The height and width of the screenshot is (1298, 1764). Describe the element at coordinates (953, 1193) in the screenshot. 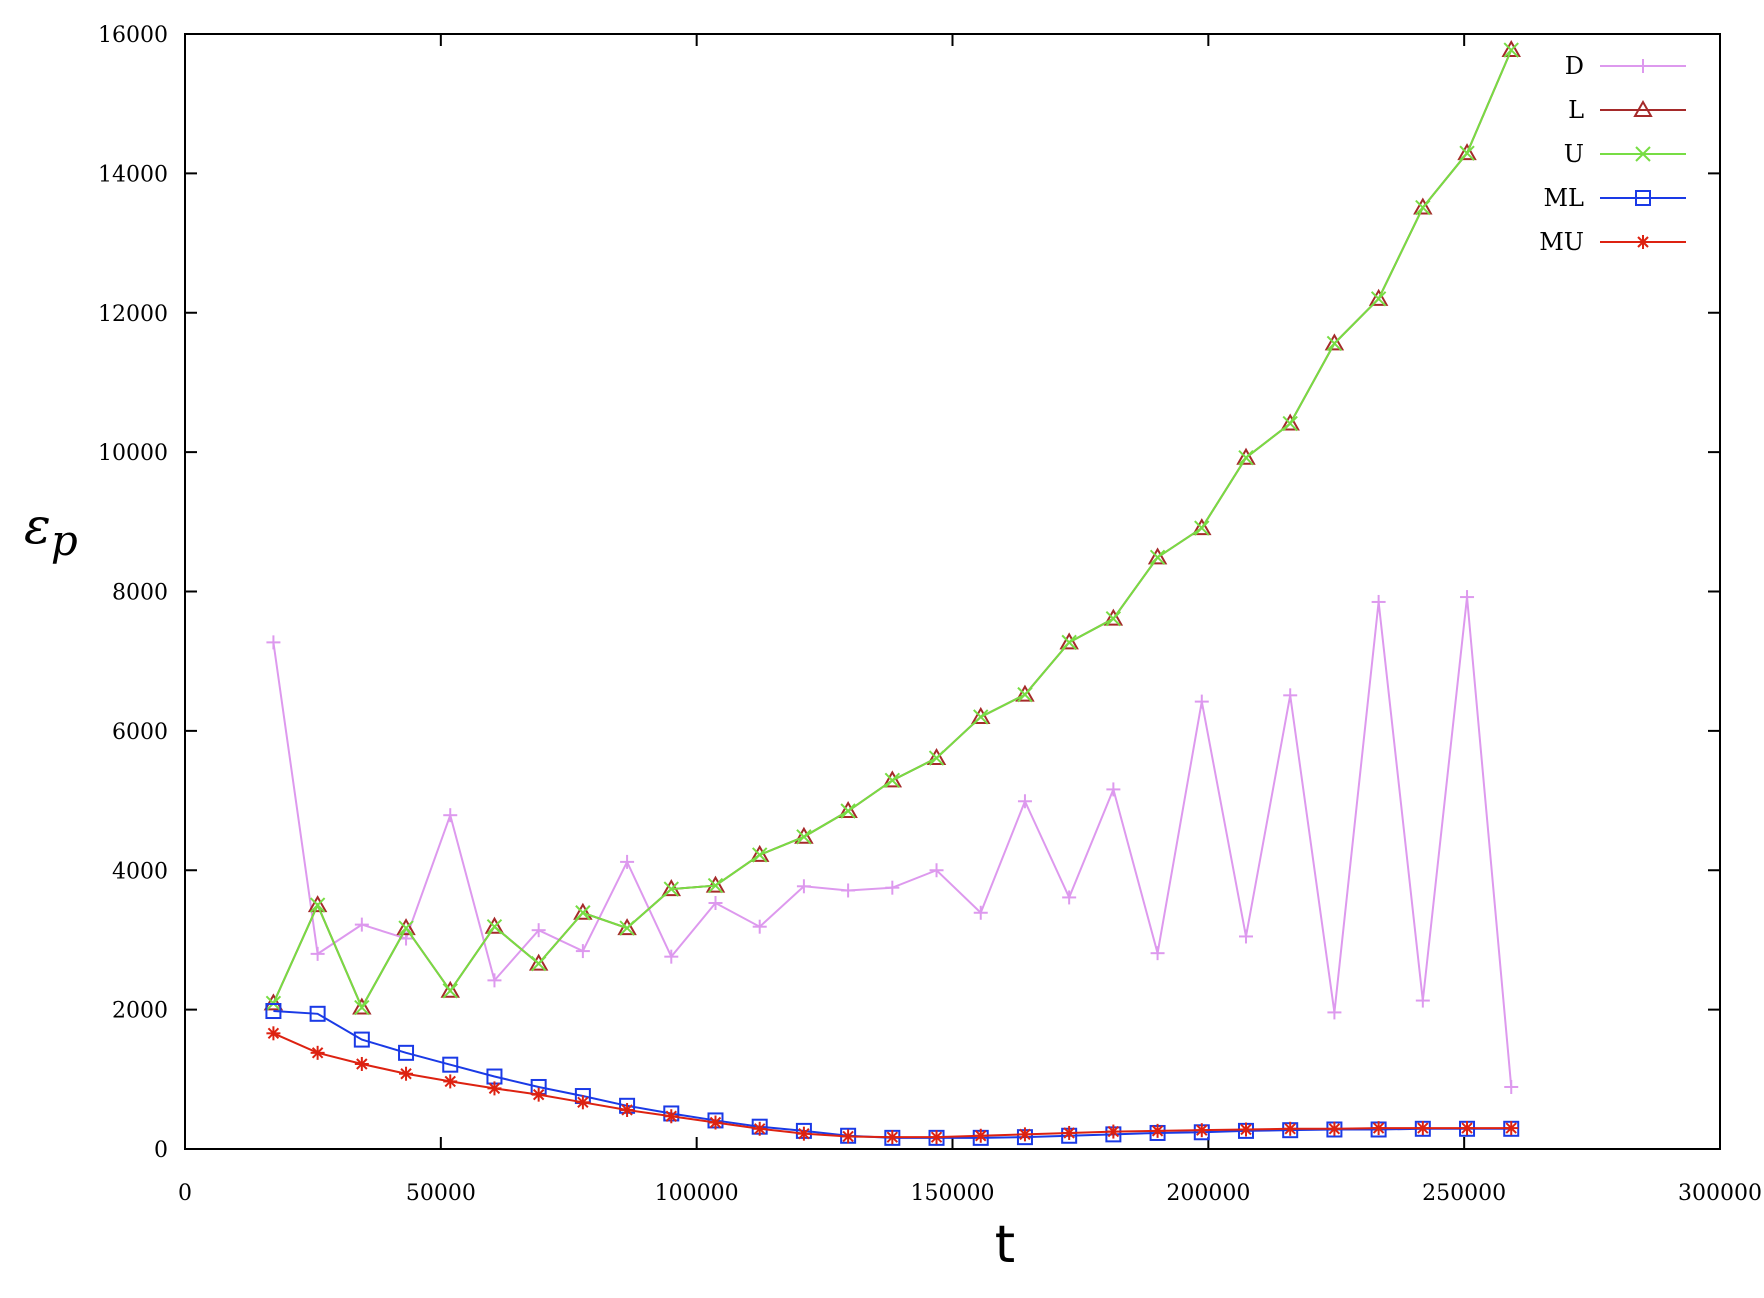

I see `x-tick-label: 150000` at that location.